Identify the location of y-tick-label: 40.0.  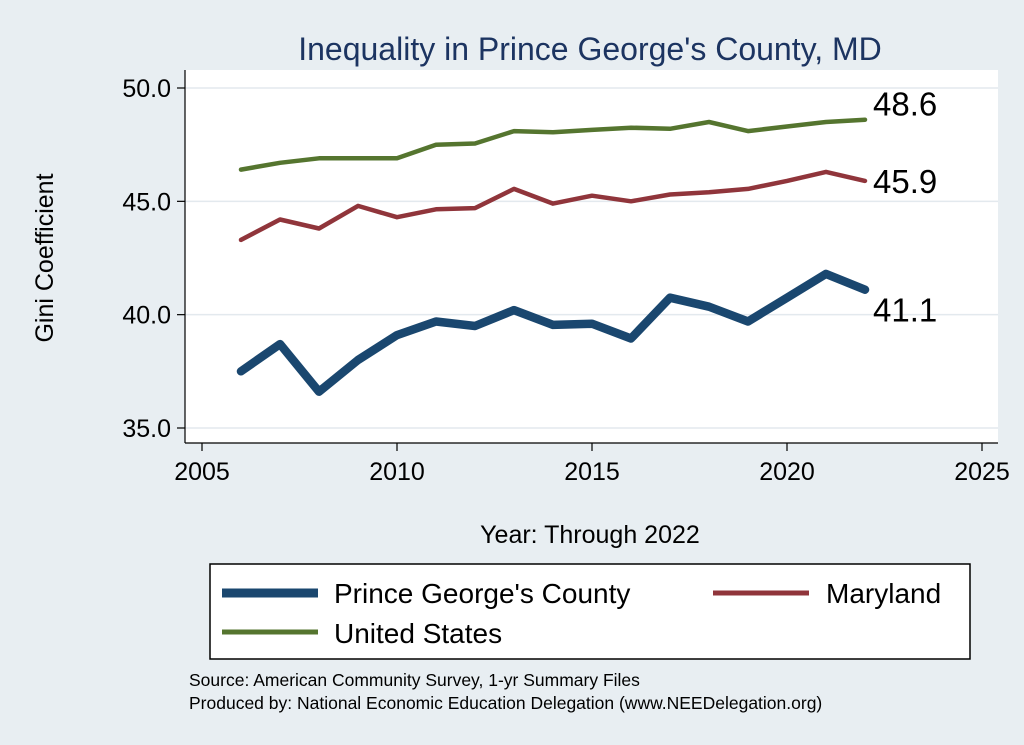
(146, 316).